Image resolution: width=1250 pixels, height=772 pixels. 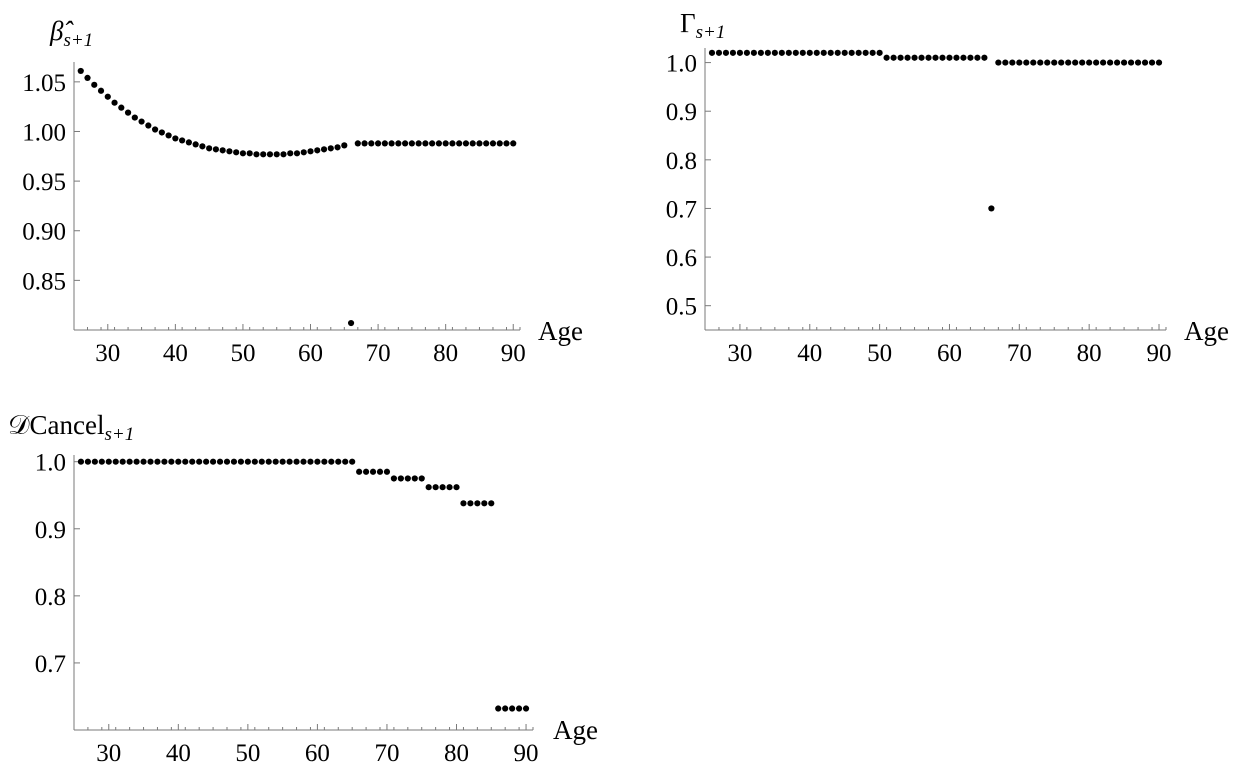 I want to click on y-tick-label: 0.7, so click(x=681, y=209).